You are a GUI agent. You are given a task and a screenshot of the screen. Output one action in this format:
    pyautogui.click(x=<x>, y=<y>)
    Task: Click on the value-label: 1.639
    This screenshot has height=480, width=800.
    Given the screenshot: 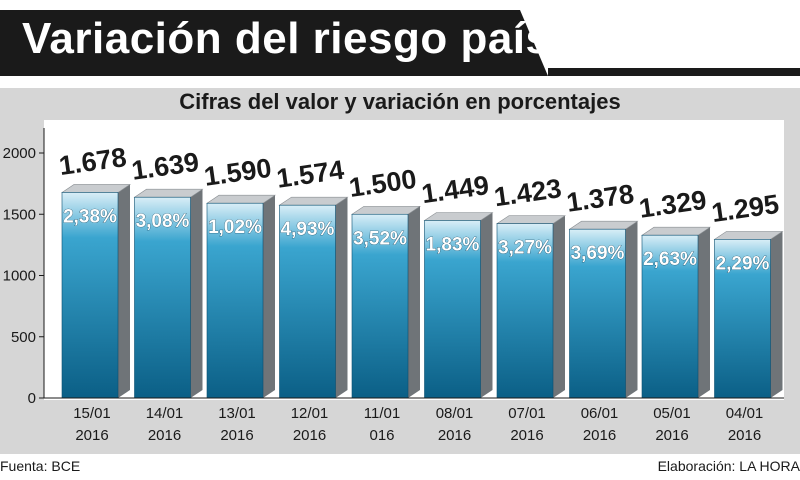 What is the action you would take?
    pyautogui.click(x=165, y=166)
    